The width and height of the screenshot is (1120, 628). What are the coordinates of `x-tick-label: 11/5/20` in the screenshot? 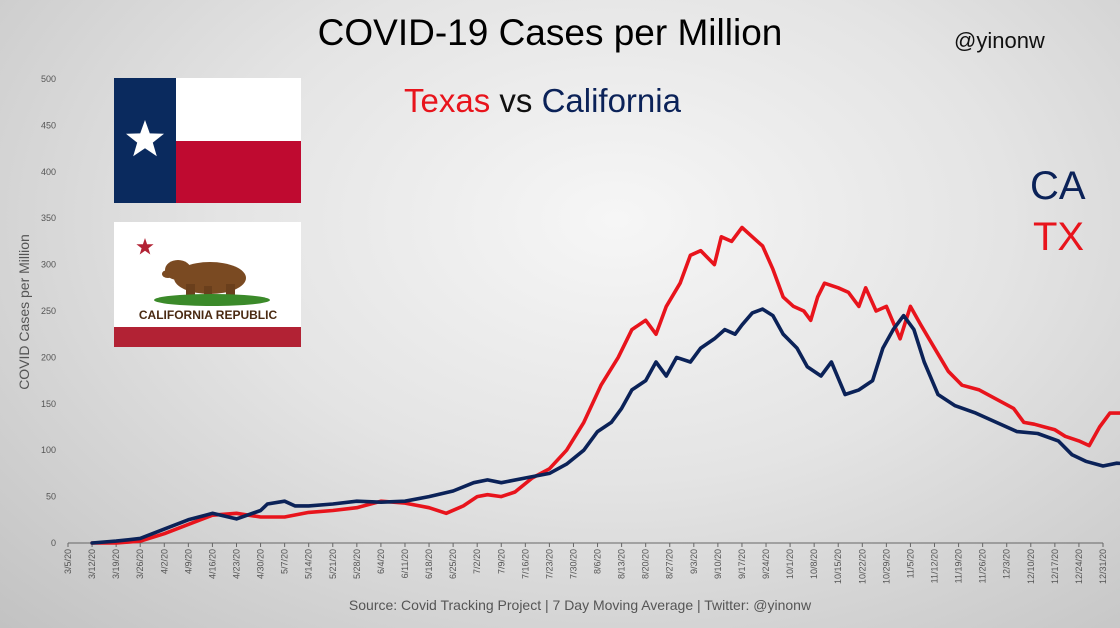 It's located at (910, 563).